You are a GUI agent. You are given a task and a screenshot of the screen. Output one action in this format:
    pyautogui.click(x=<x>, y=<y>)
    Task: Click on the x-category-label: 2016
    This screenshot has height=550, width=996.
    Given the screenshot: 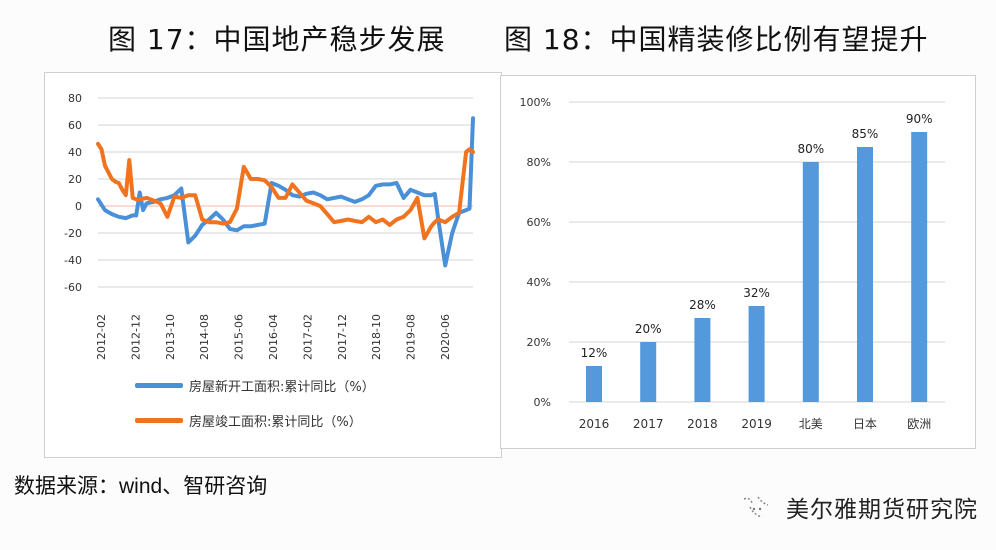 What is the action you would take?
    pyautogui.click(x=594, y=424)
    